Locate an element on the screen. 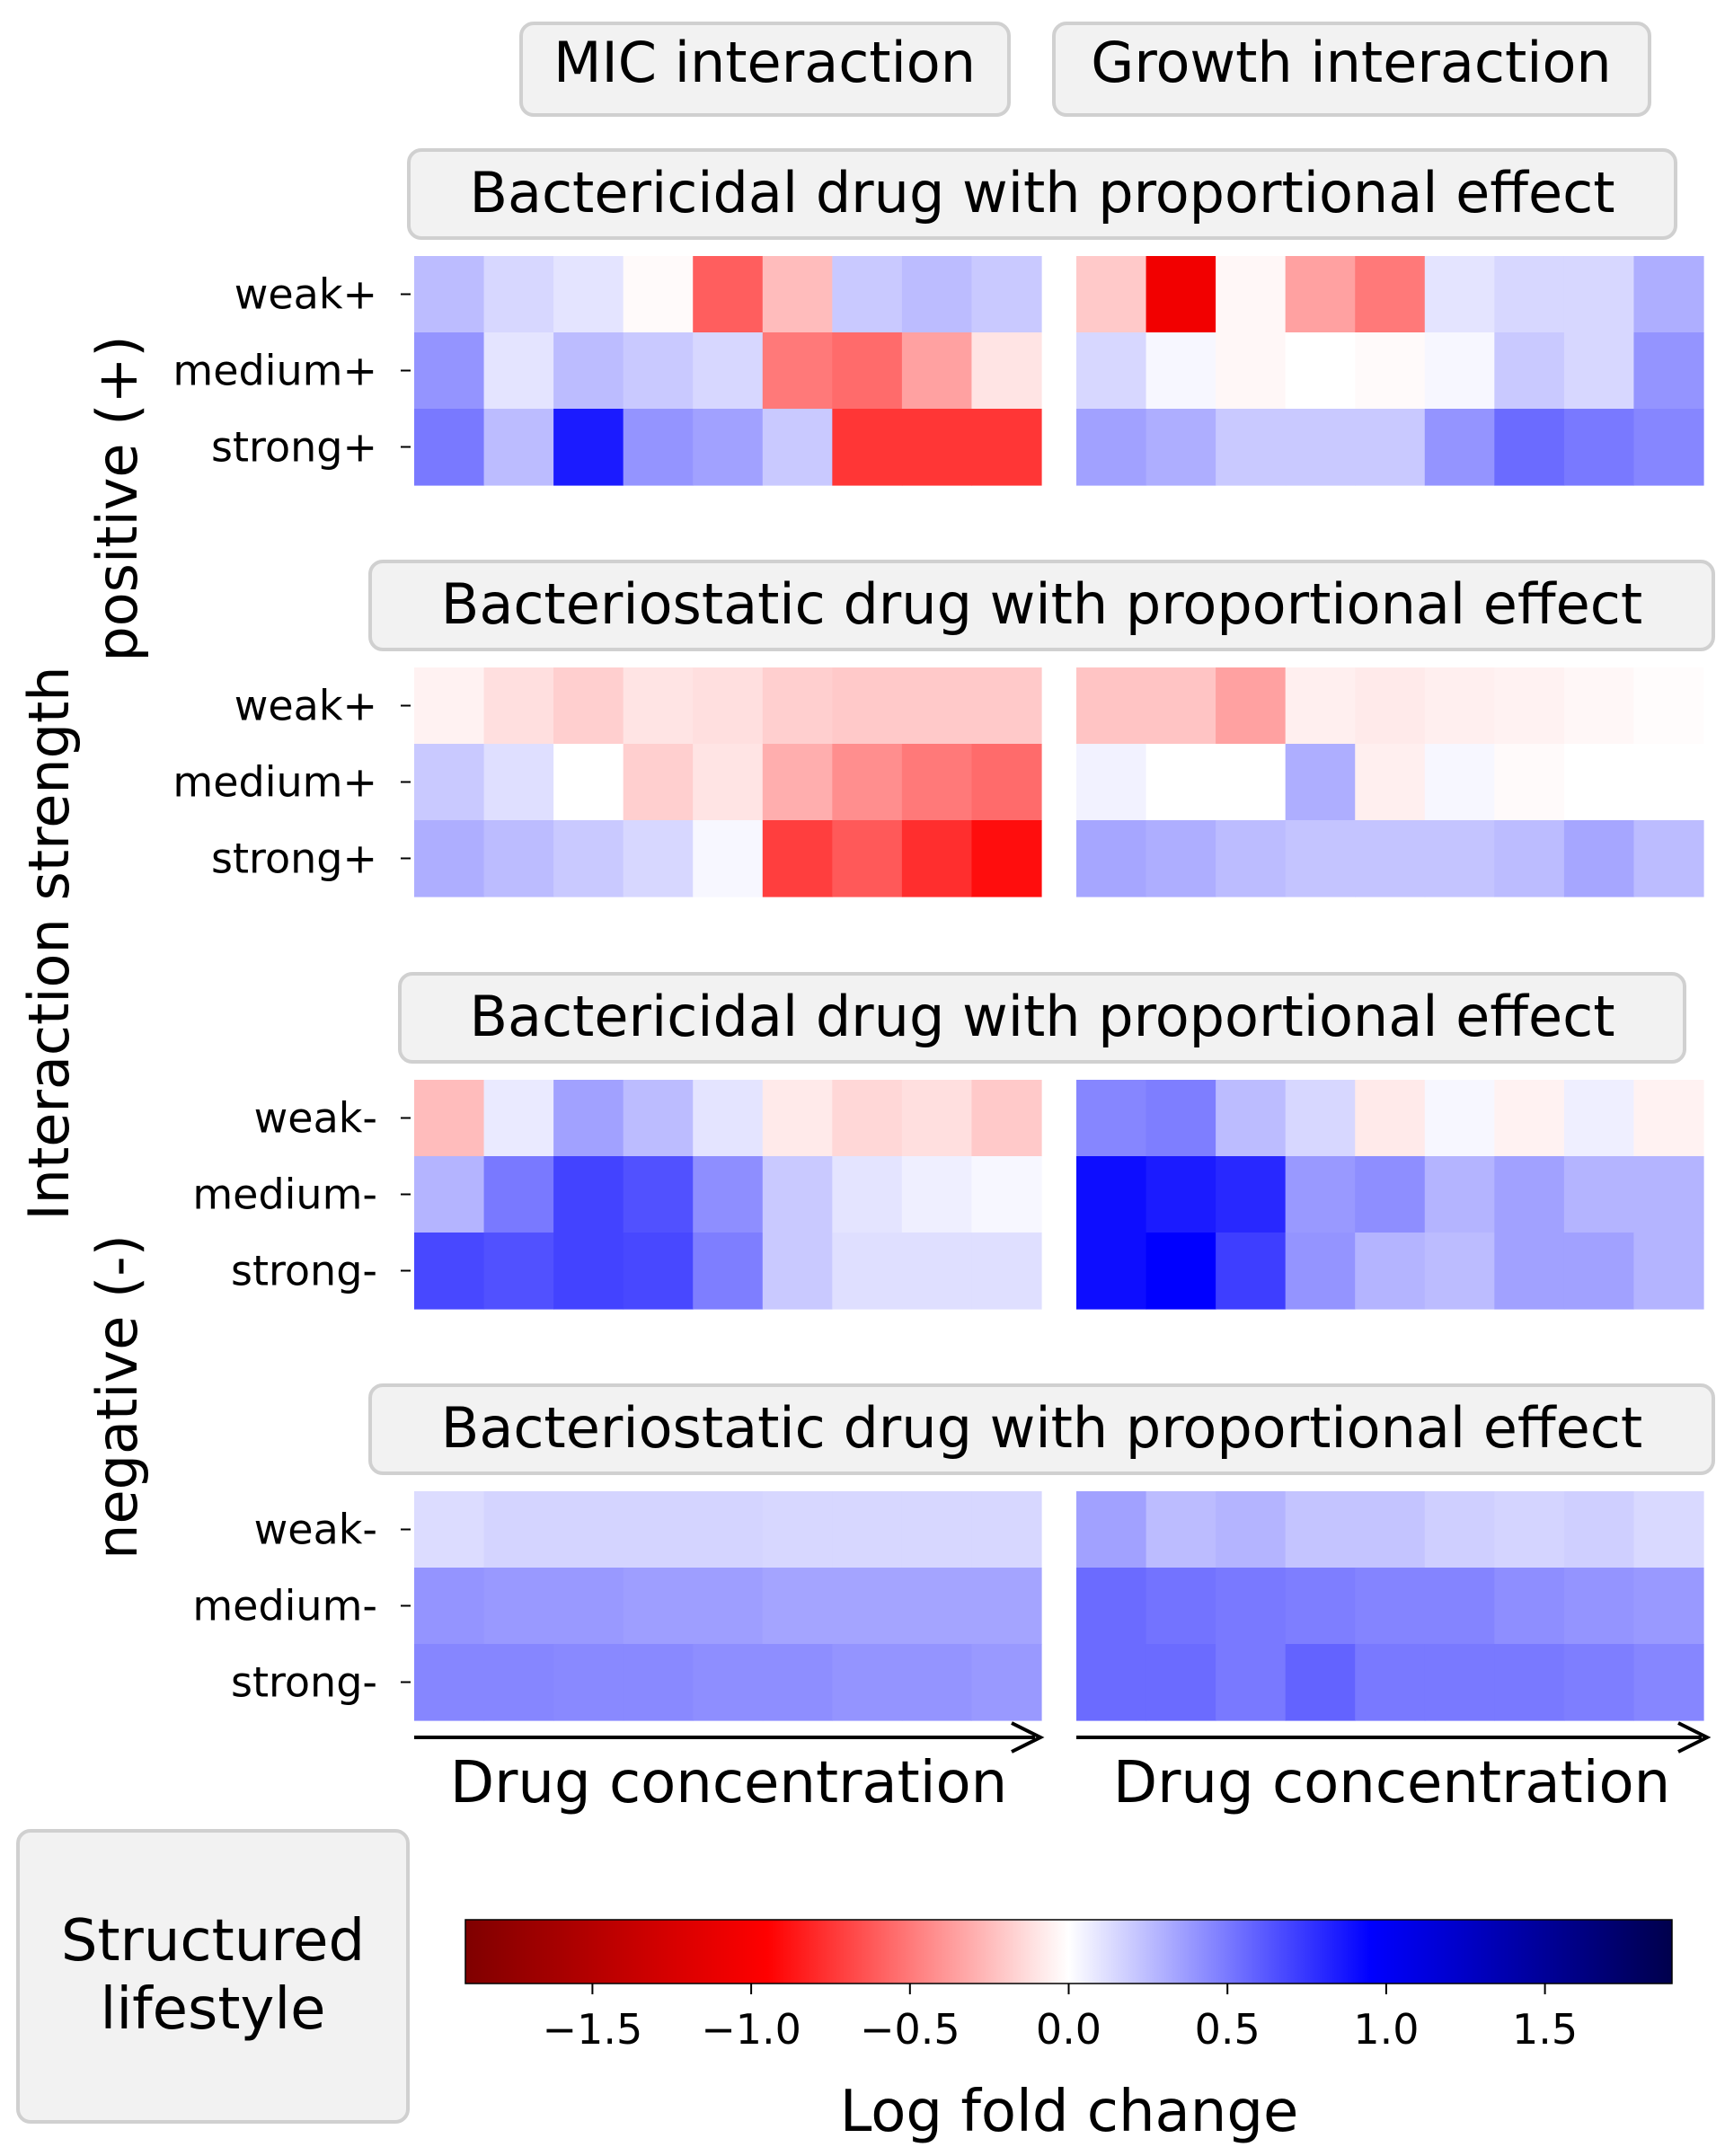  colorbar: −1.5 −1.0 −0.5 0.0 0.5 1.0 1.5 Log fold change is located at coordinates (1068, 2032).